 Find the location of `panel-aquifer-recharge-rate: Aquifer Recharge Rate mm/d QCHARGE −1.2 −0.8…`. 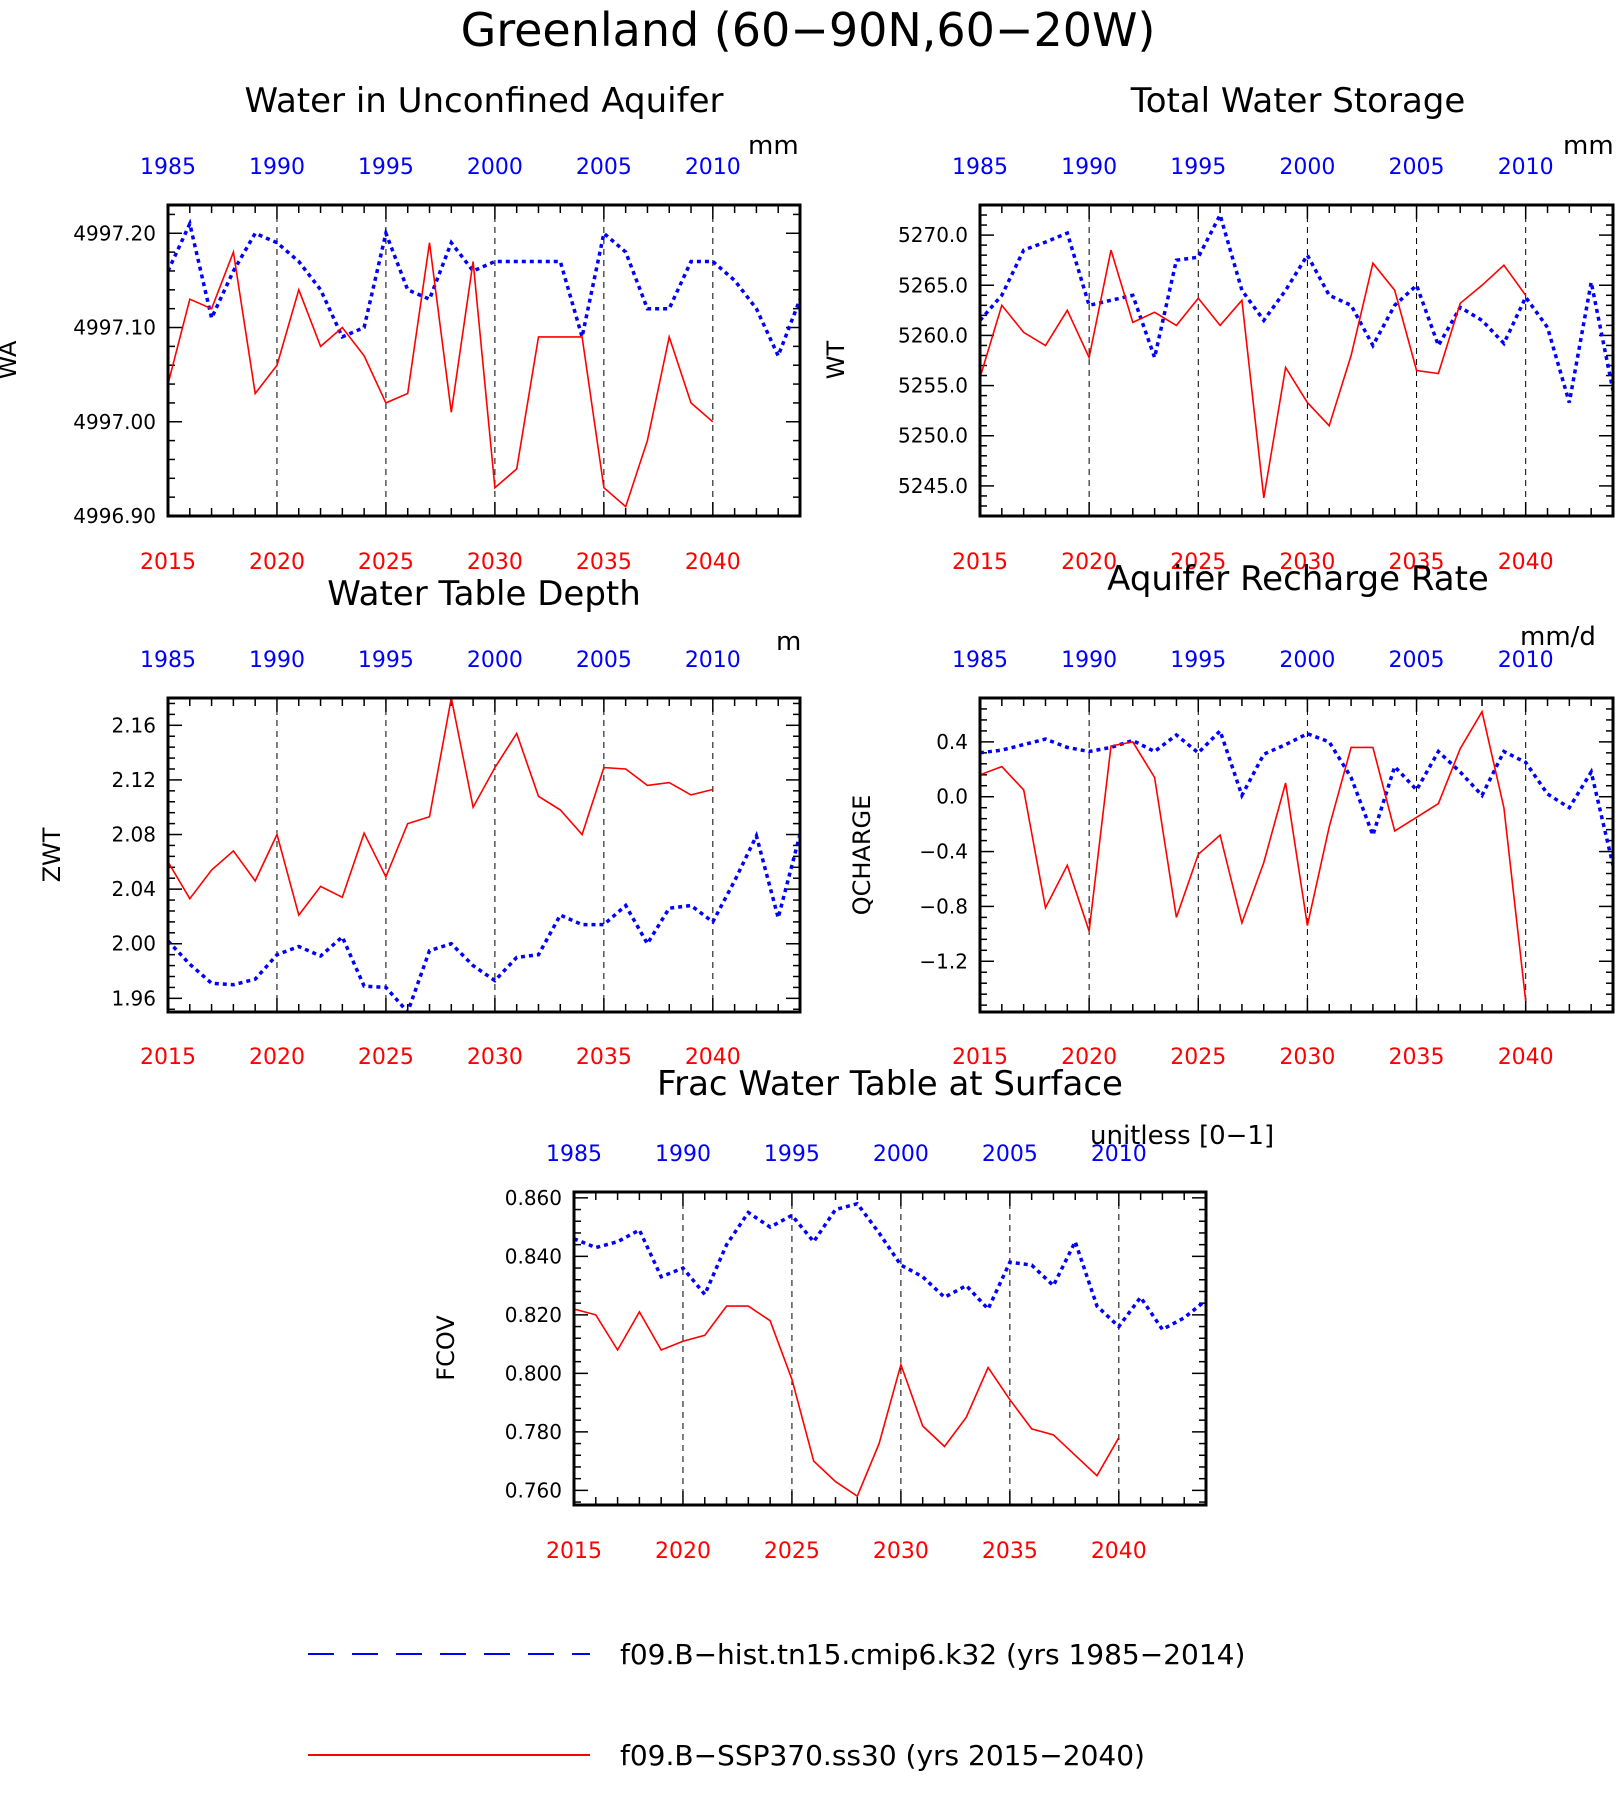

panel-aquifer-recharge-rate: Aquifer Recharge Rate mm/d QCHARGE −1.2 −0.8… is located at coordinates (1231, 814).